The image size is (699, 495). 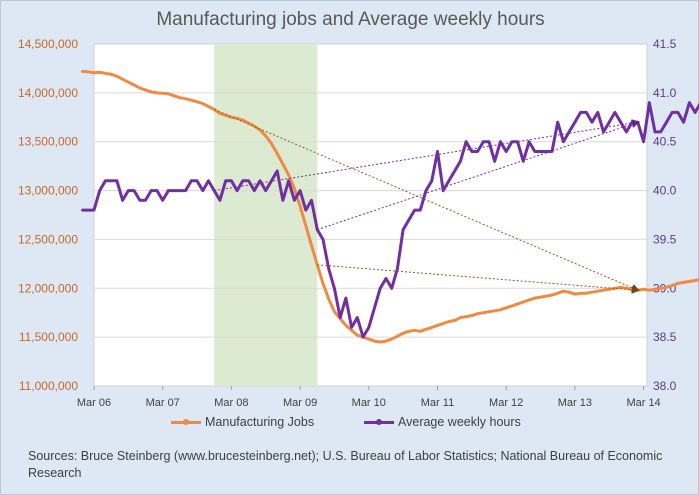 I want to click on legend-item-average-weekly-hours: Average weekly hours, so click(x=442, y=422).